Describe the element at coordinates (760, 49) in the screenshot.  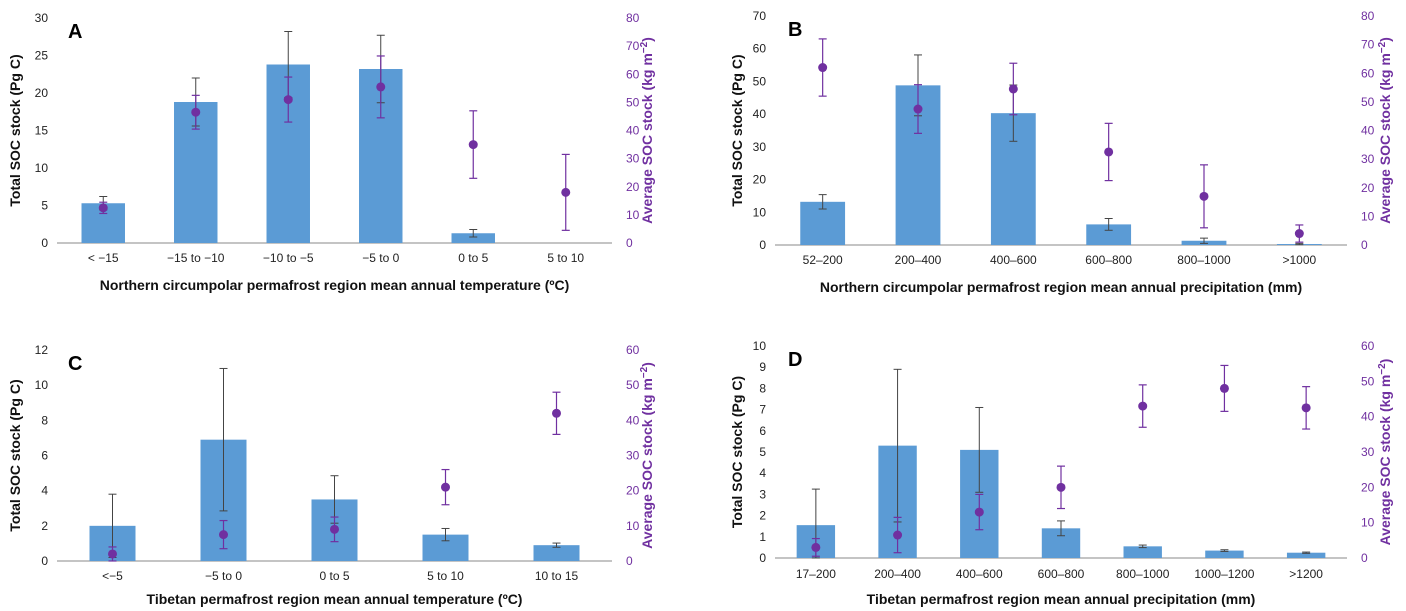
I see `y-tick-label: 60` at that location.